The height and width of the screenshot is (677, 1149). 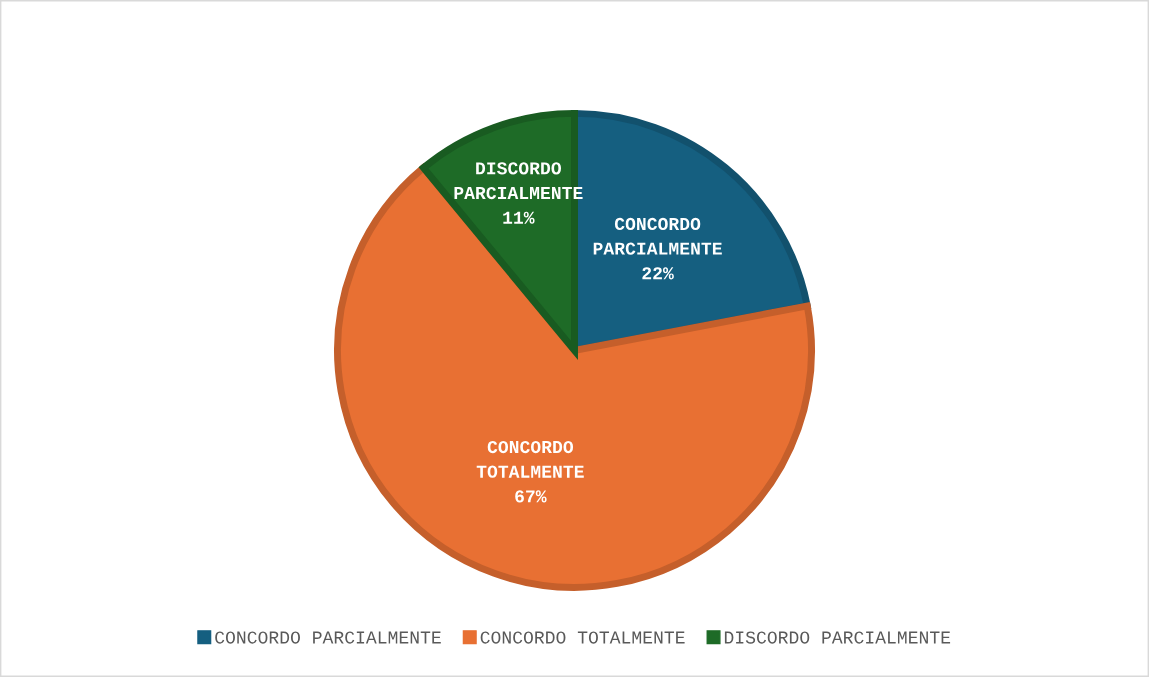 What do you see at coordinates (658, 273) in the screenshot?
I see `data-label: 22%` at bounding box center [658, 273].